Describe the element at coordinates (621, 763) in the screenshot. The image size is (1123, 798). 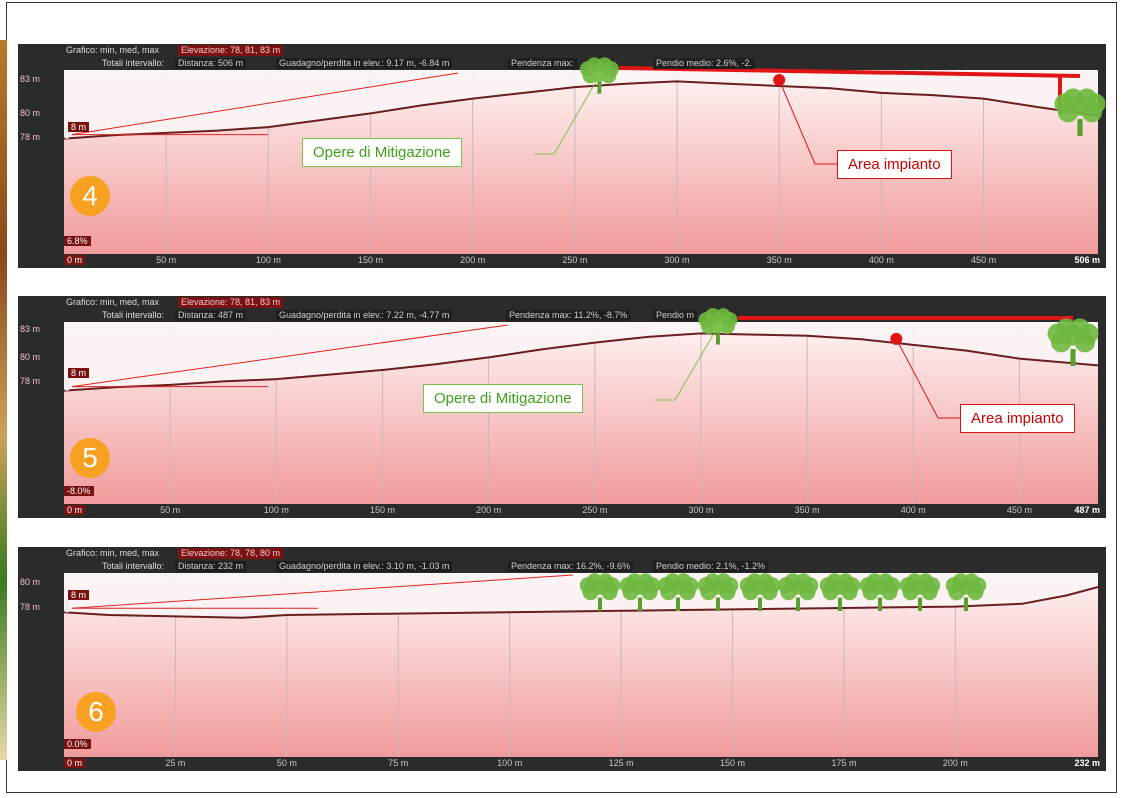
I see `x-tick: 125 m` at that location.